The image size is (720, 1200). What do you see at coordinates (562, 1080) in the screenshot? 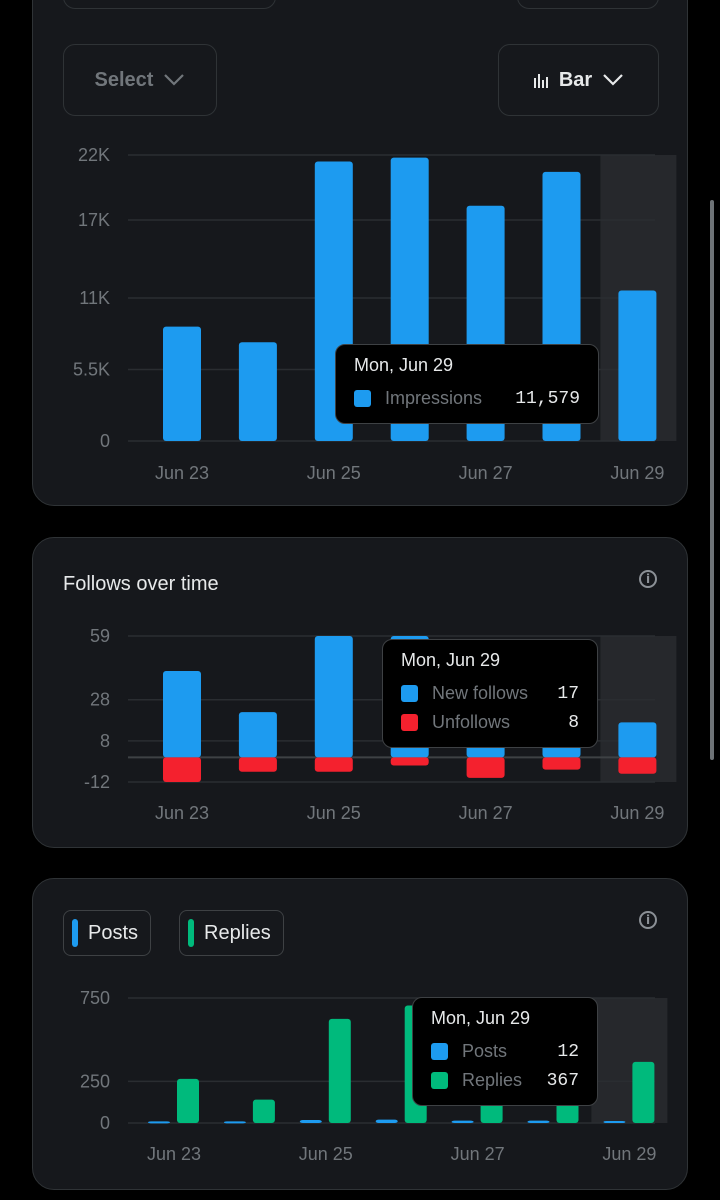
I see `tooltip-series-value: 367` at bounding box center [562, 1080].